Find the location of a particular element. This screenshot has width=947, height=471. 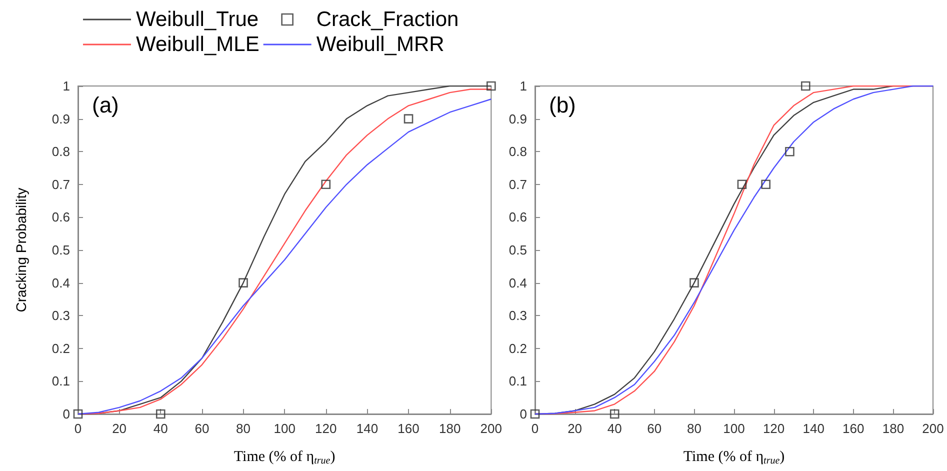

legend-label: Weibull_MRR is located at coordinates (380, 44).